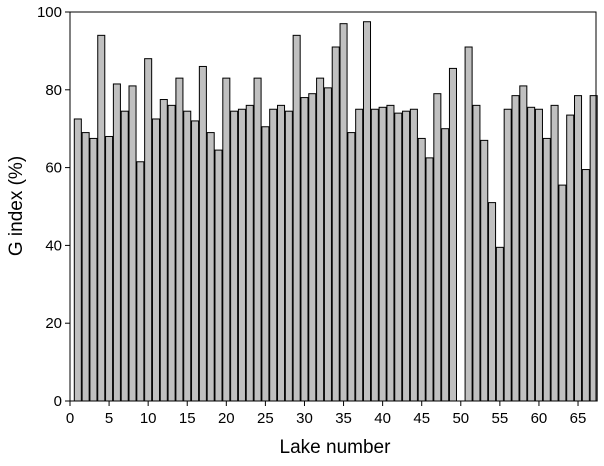  Describe the element at coordinates (421, 418) in the screenshot. I see `x-tick-label: 45` at that location.